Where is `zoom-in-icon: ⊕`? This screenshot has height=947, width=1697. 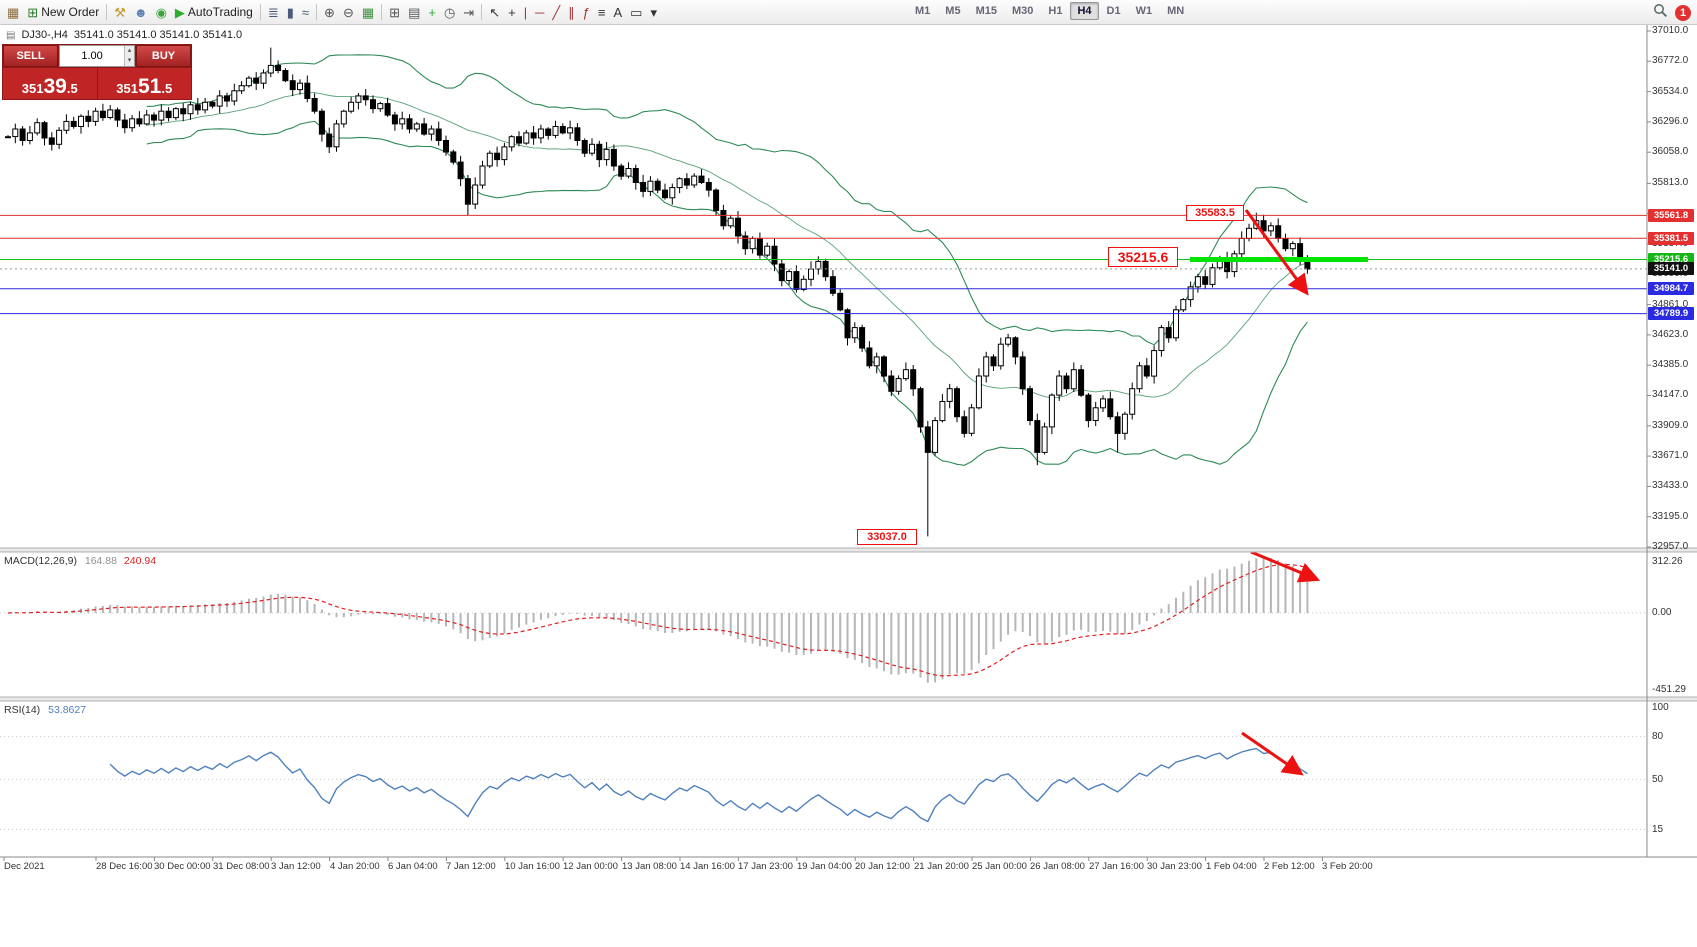
zoom-in-icon: ⊕ is located at coordinates (329, 12).